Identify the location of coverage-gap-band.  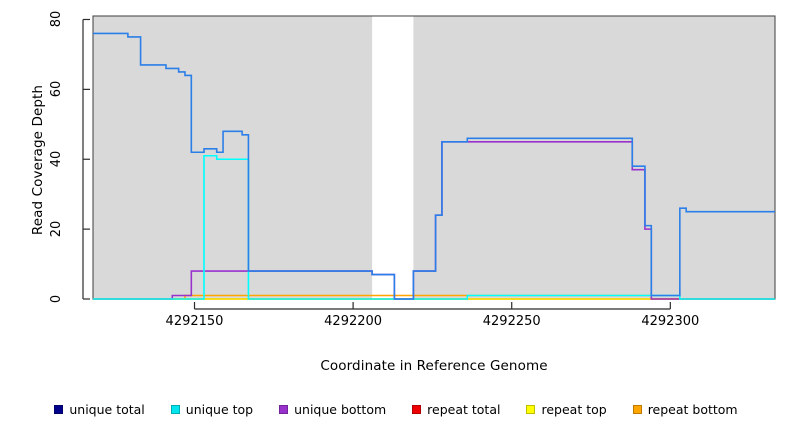
(393, 157).